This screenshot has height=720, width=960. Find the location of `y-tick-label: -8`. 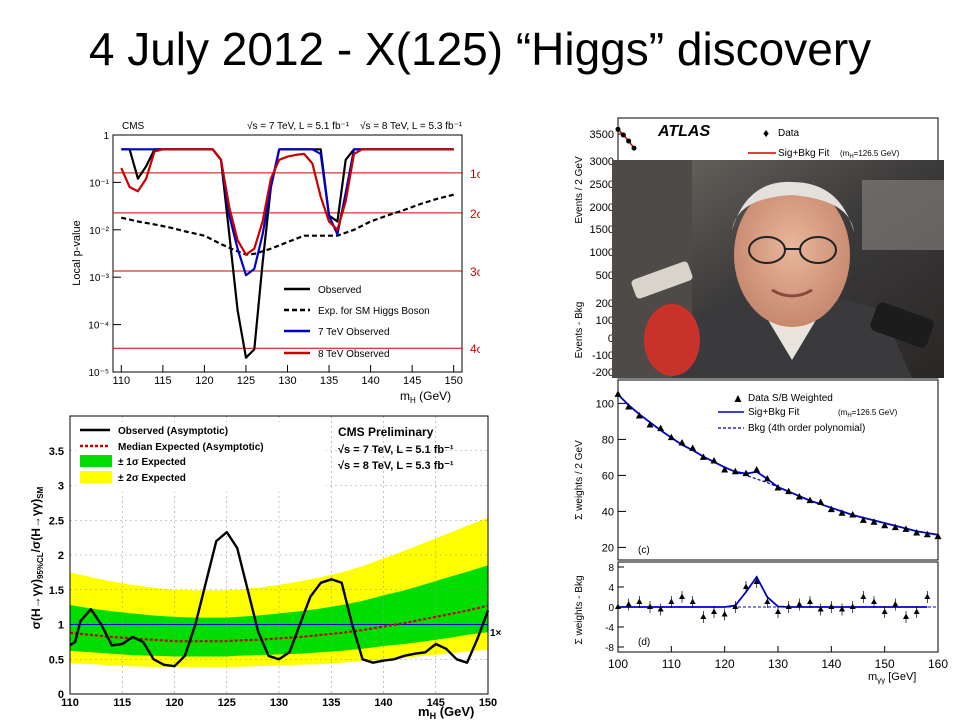

y-tick-label: -8 is located at coordinates (609, 648).